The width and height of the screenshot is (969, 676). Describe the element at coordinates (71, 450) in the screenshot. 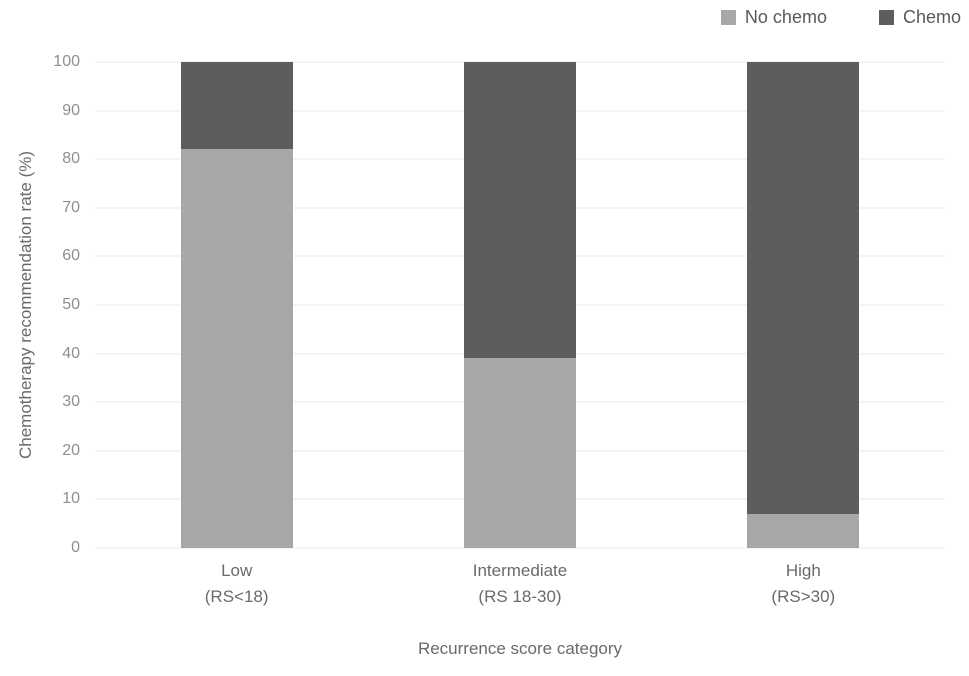

I see `y-tick-label: 20` at that location.